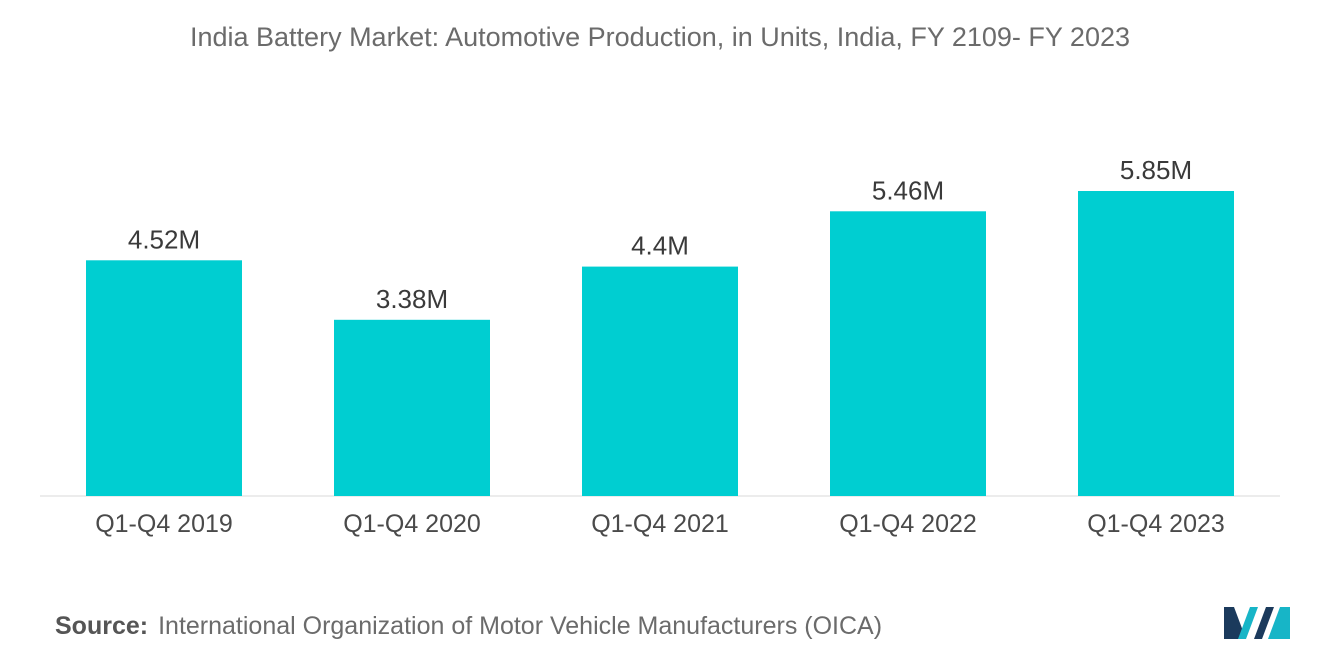 The width and height of the screenshot is (1320, 665). What do you see at coordinates (1156, 524) in the screenshot?
I see `x-tick-label-4: Q1-Q4 2023` at bounding box center [1156, 524].